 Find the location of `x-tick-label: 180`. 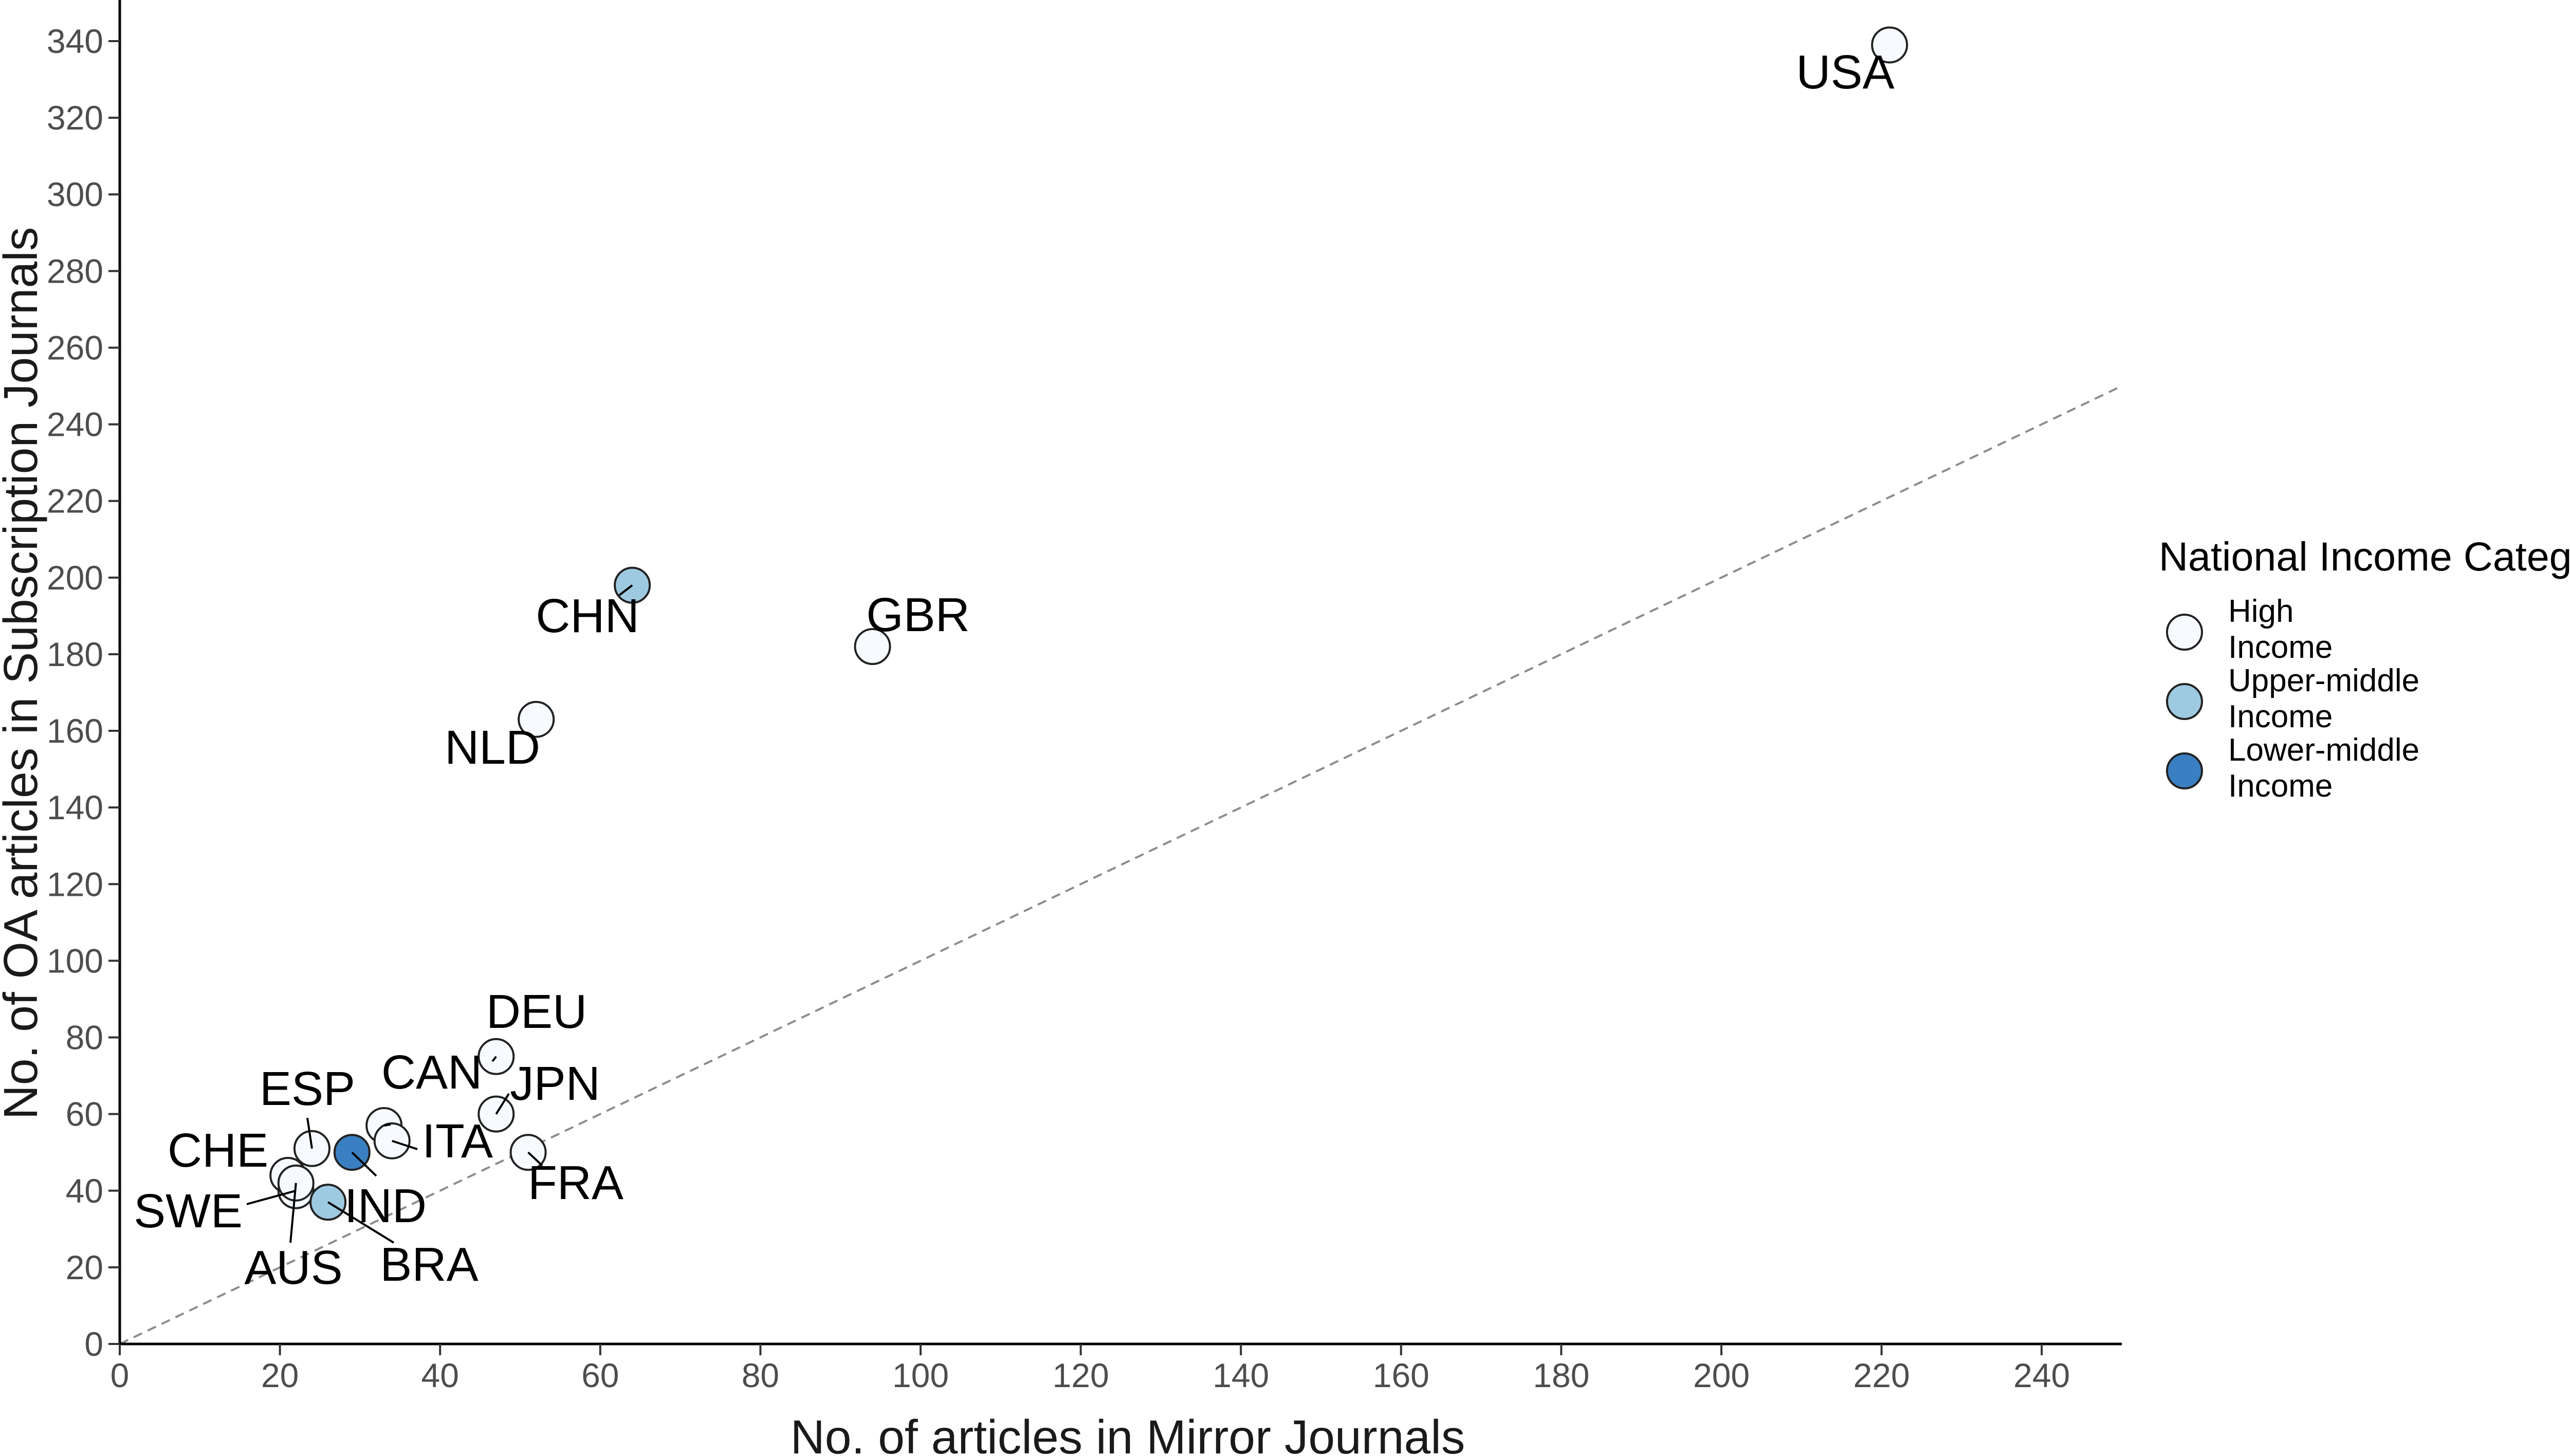

x-tick-label: 180 is located at coordinates (1561, 1375).